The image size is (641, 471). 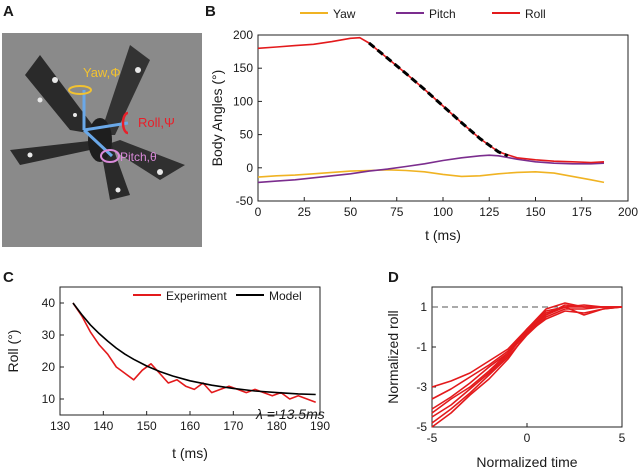 I want to click on series-roll, so click(x=431, y=100).